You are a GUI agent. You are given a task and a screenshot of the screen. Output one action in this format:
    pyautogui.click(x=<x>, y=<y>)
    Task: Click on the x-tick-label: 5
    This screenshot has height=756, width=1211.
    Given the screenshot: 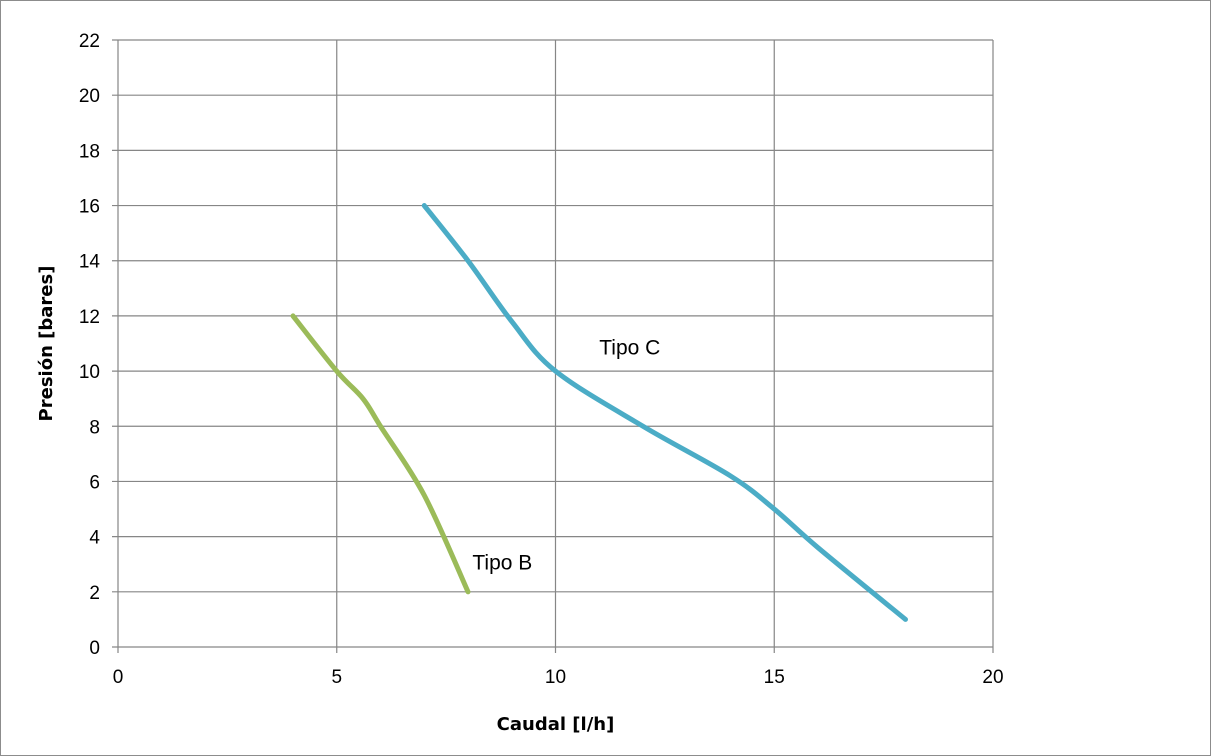 What is the action you would take?
    pyautogui.click(x=336, y=677)
    